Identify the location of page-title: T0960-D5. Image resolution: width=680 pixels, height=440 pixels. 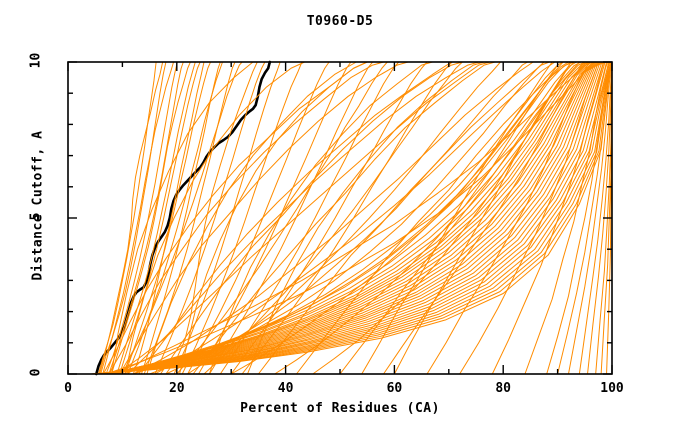
(340, 21).